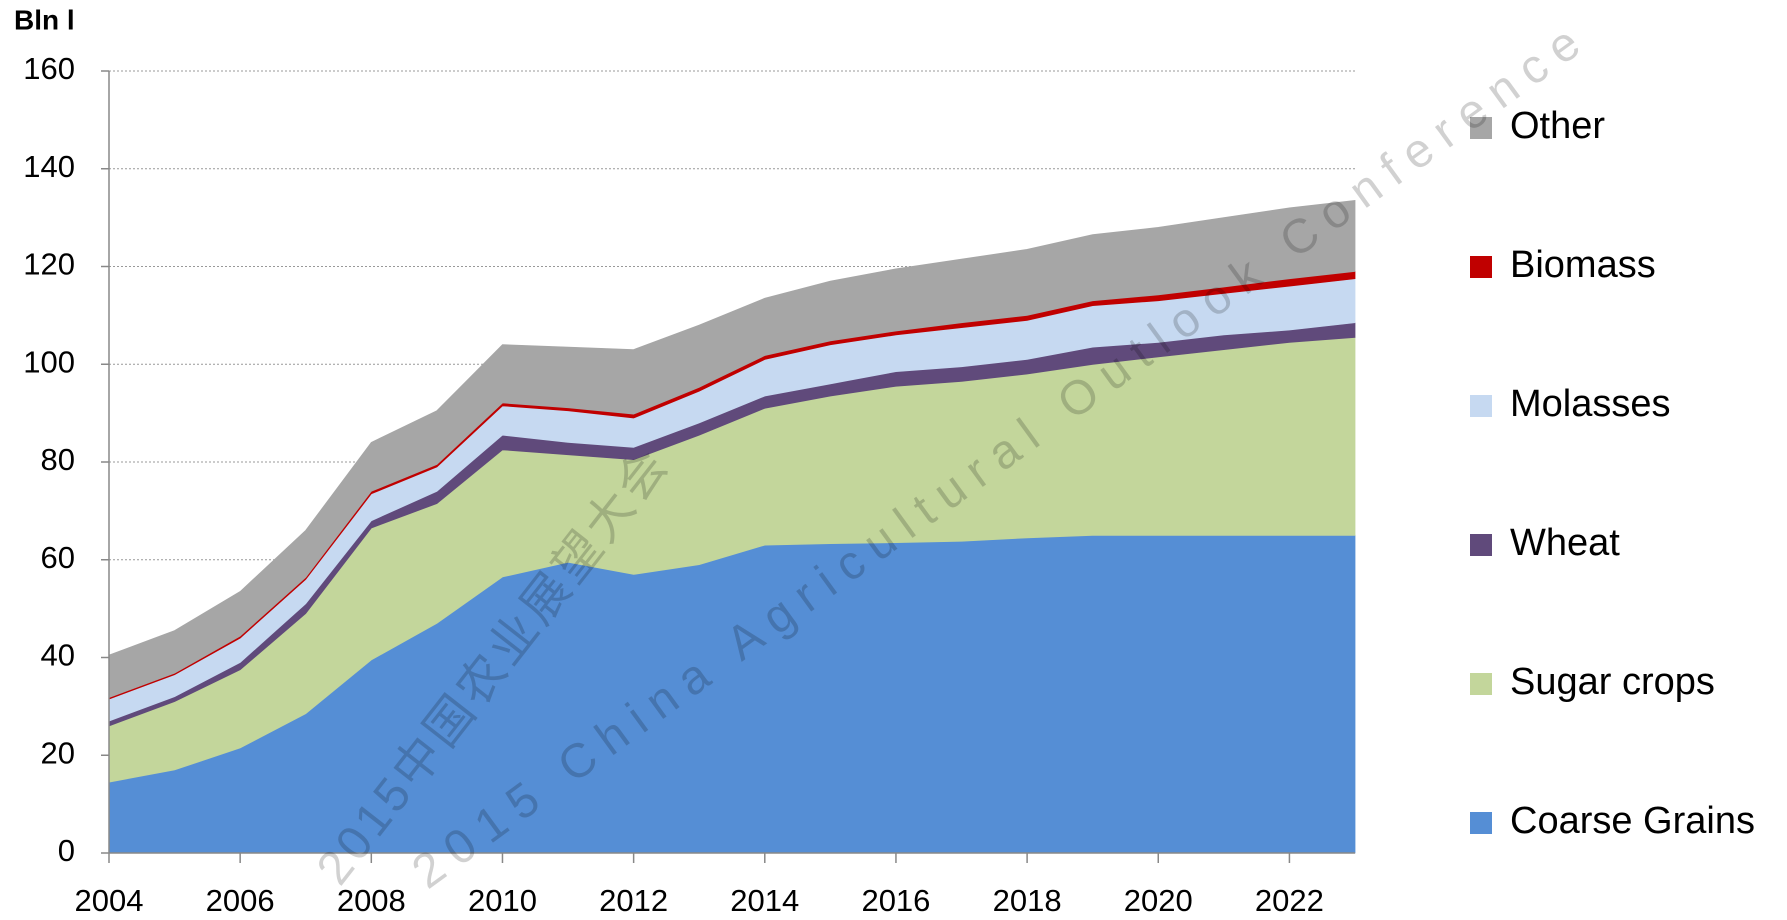 Image resolution: width=1787 pixels, height=920 pixels. Describe the element at coordinates (764, 900) in the screenshot. I see `x-tick-label: 2014` at that location.